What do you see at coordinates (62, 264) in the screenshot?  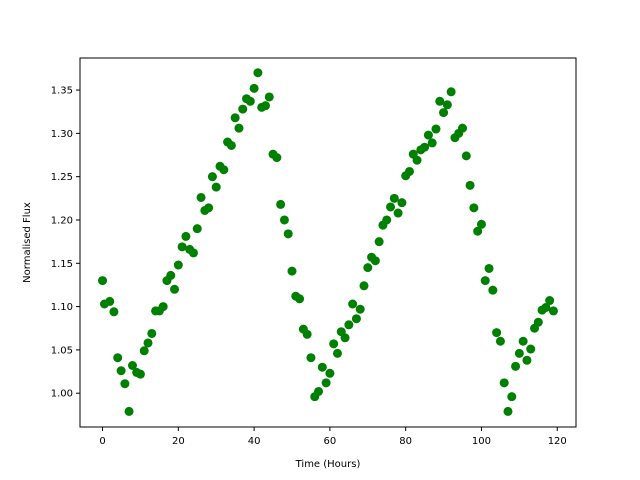 I see `y-tick-label: 1.15` at bounding box center [62, 264].